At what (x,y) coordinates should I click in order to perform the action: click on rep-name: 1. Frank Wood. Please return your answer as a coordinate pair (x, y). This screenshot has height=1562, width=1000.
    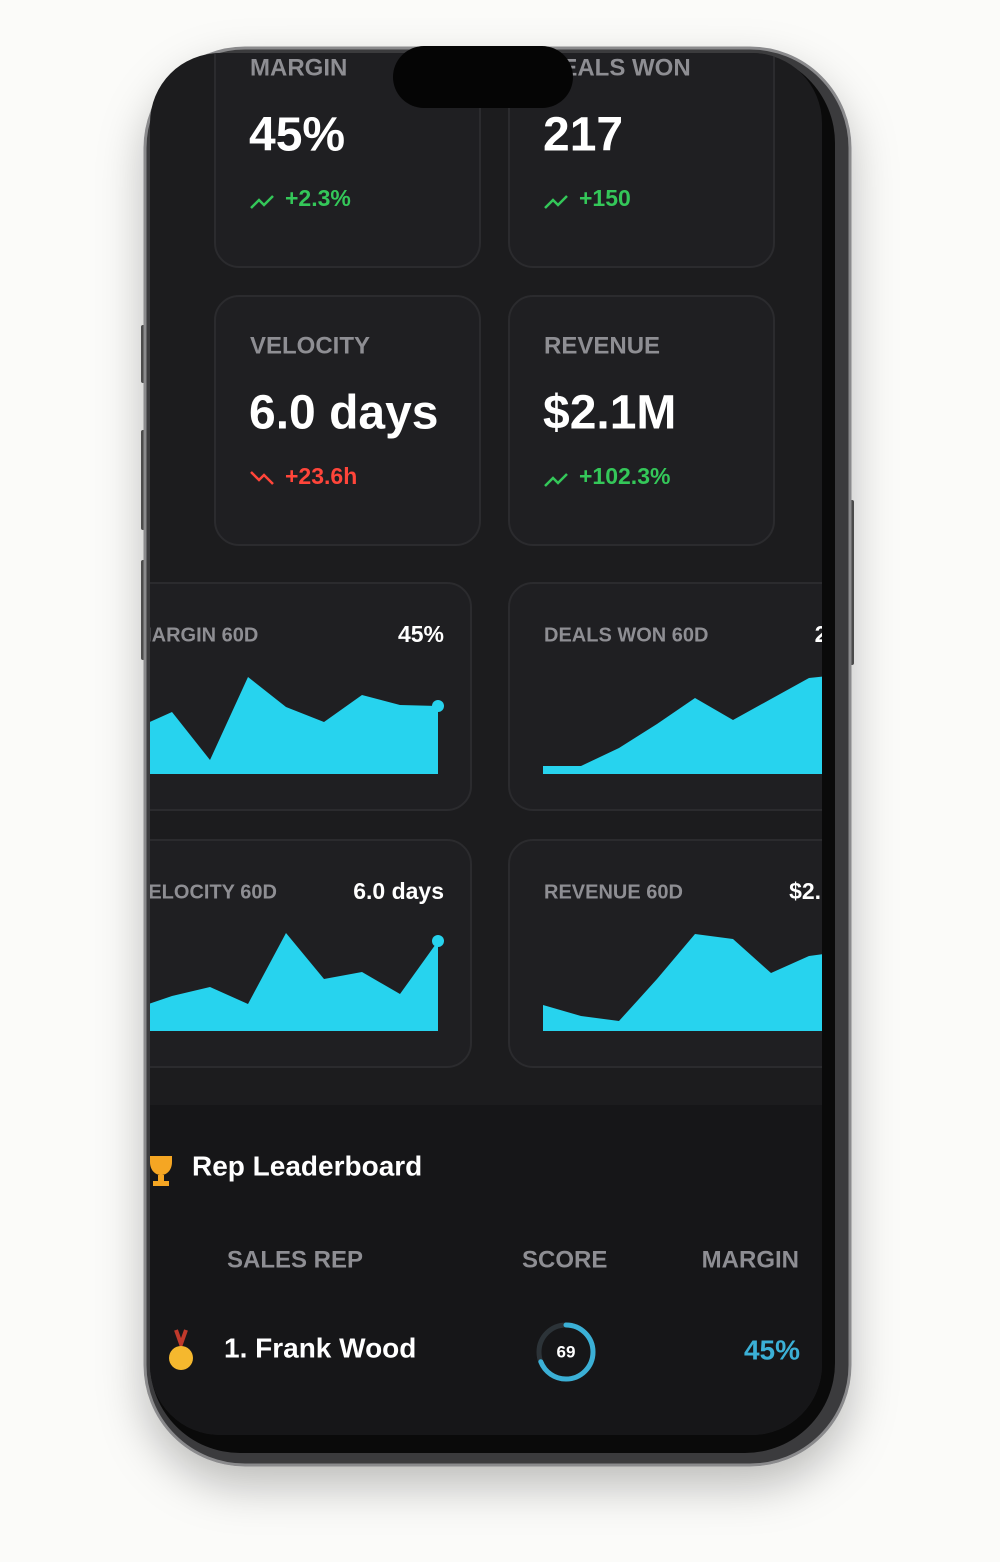
    Looking at the image, I should click on (320, 1347).